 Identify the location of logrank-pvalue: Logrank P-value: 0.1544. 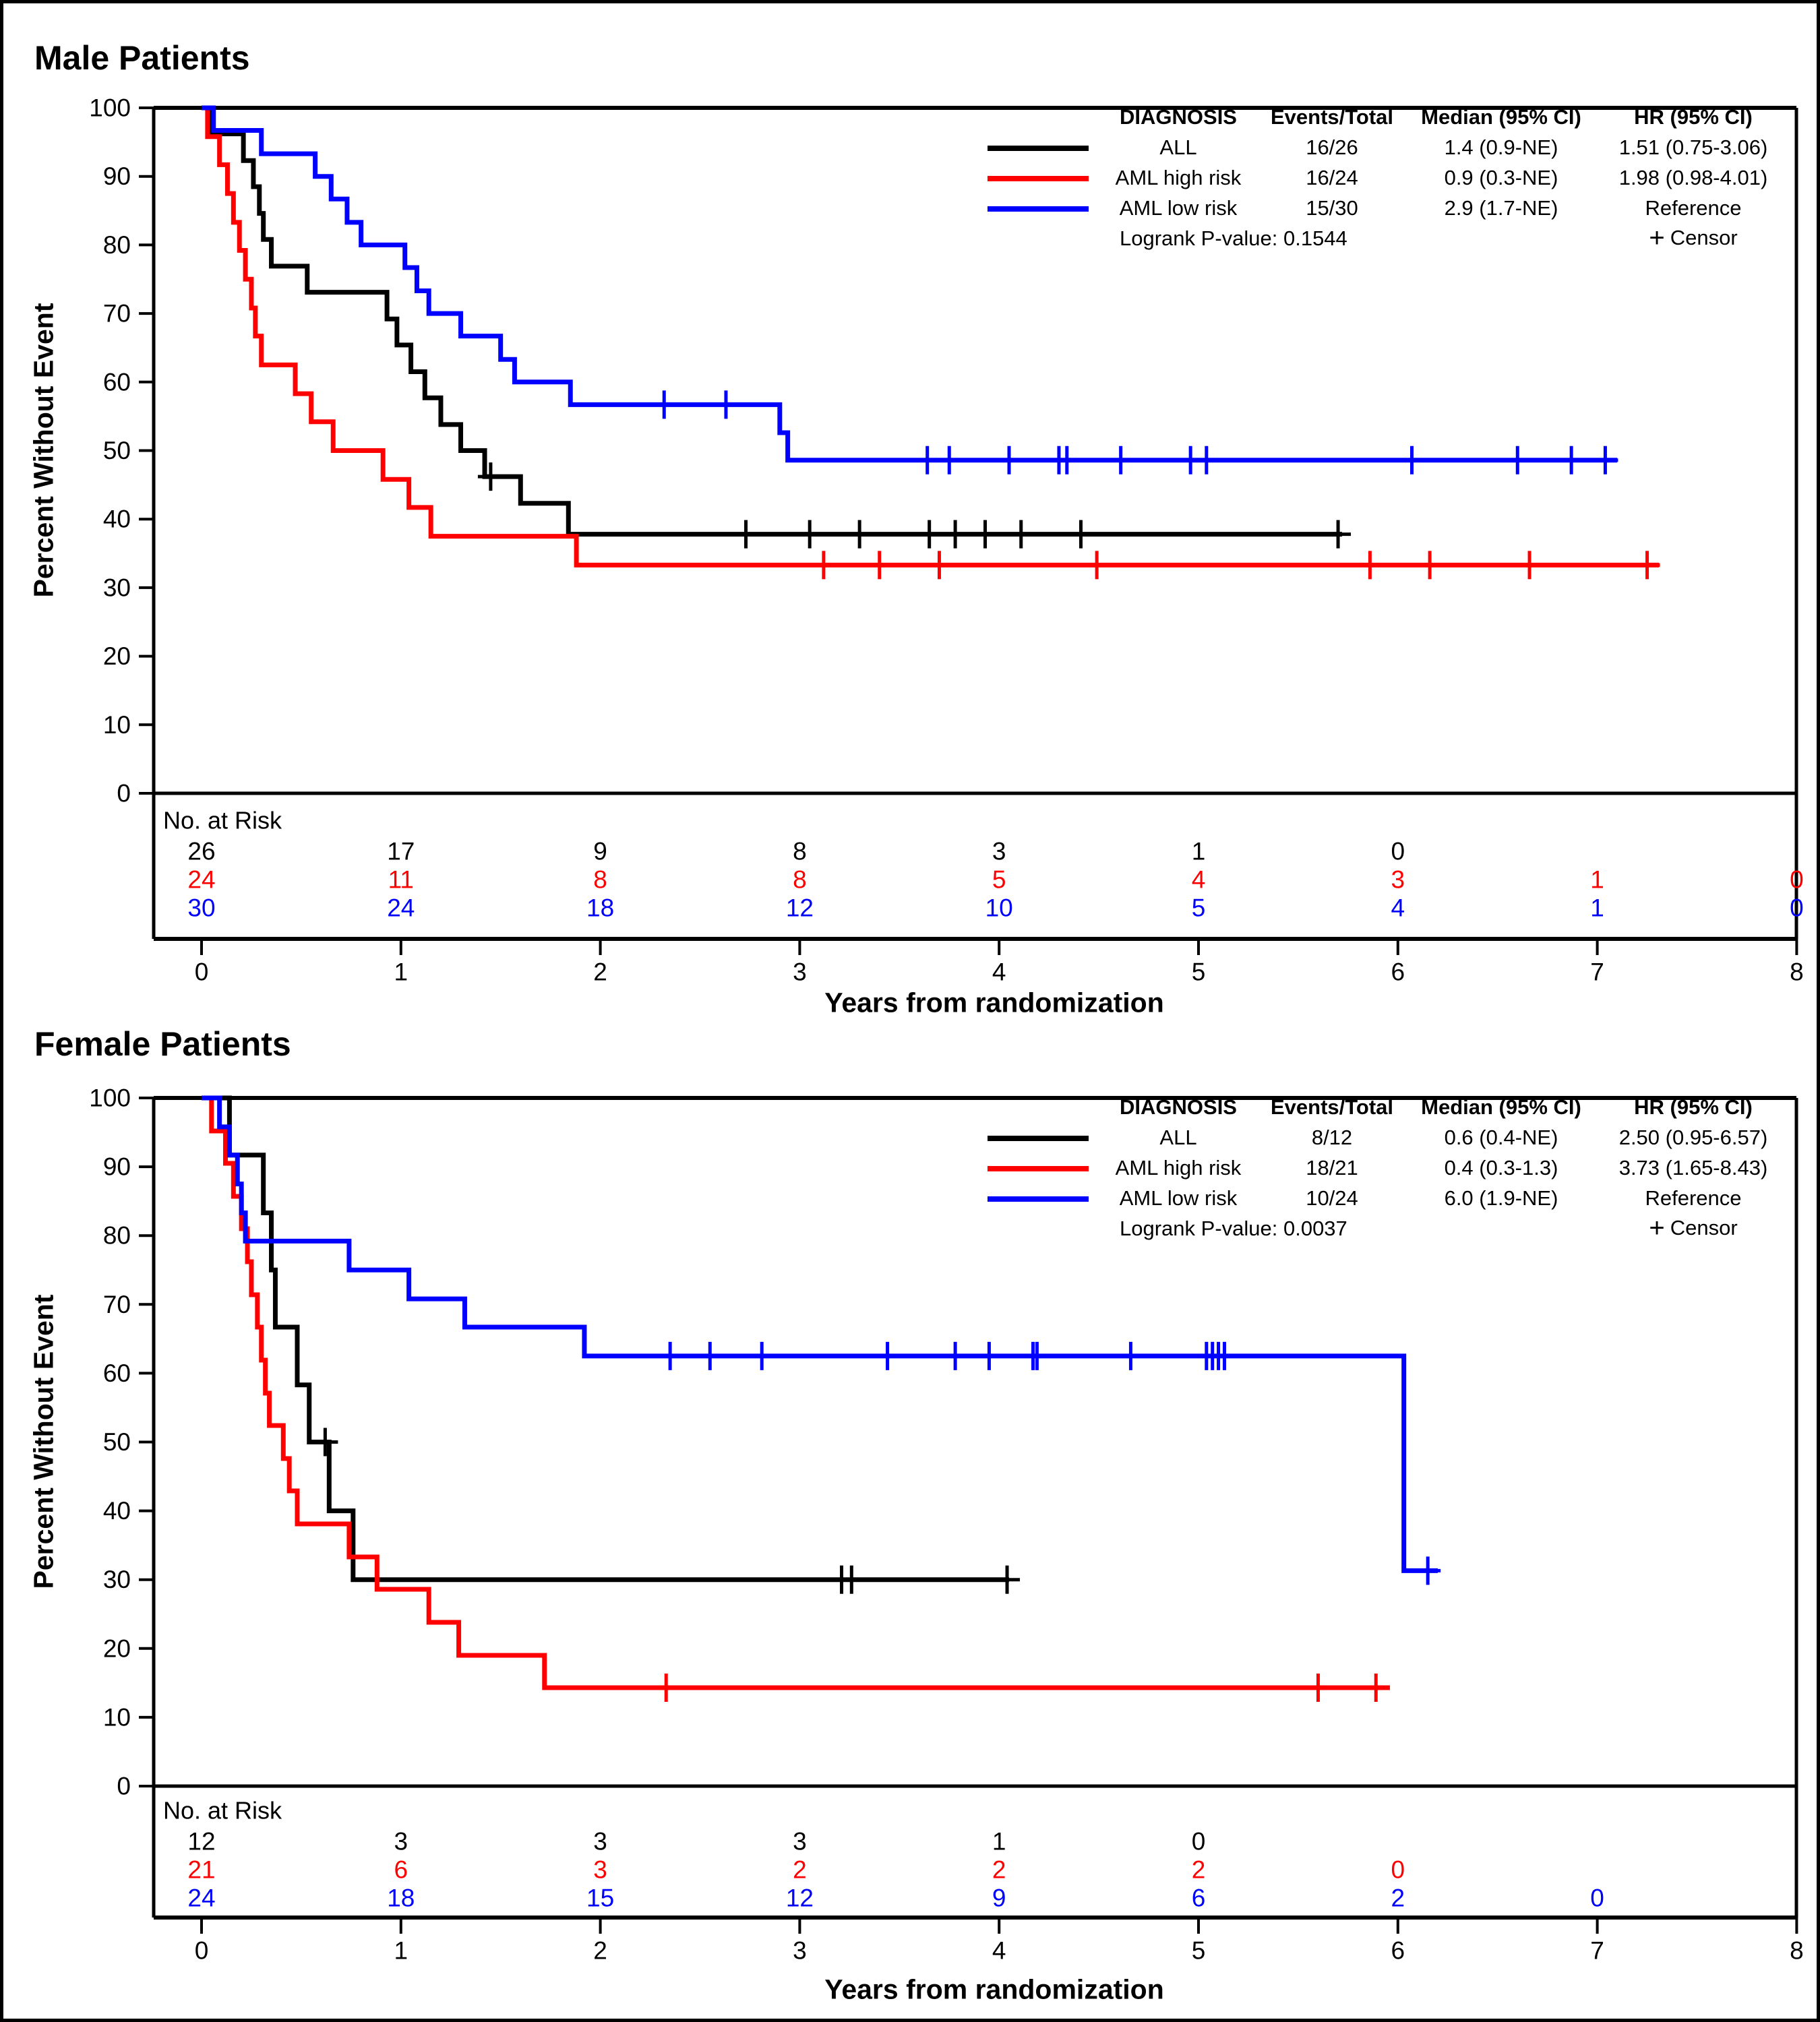
(1233, 238).